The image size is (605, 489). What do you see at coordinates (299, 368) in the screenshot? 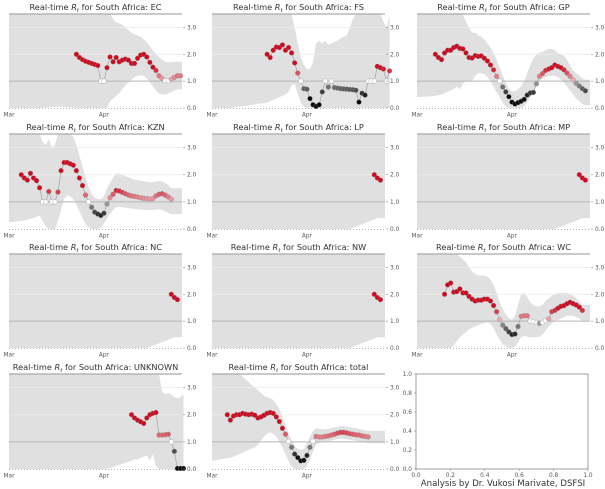
I see `panel-title: Real-time Rt for South Africa: total` at bounding box center [299, 368].